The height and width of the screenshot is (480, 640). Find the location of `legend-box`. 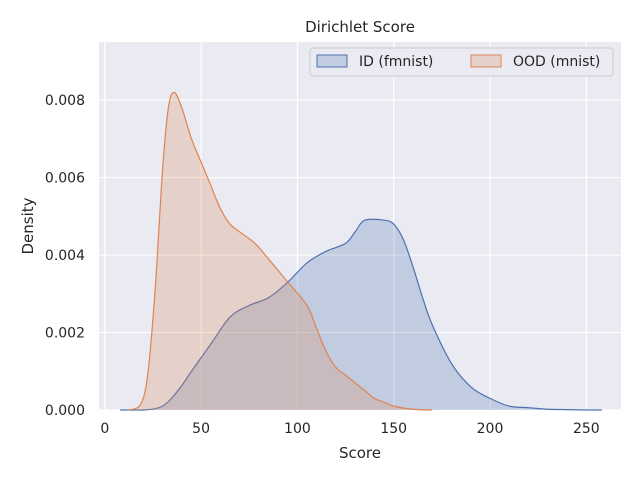

legend-box is located at coordinates (461, 62).